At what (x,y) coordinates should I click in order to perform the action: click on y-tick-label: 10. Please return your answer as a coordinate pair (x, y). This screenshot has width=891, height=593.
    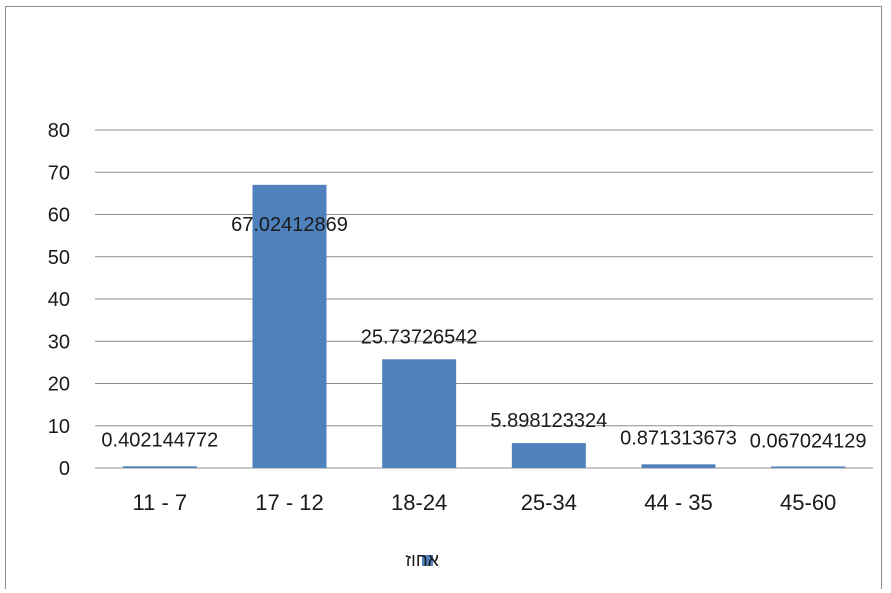
    Looking at the image, I should click on (59, 427).